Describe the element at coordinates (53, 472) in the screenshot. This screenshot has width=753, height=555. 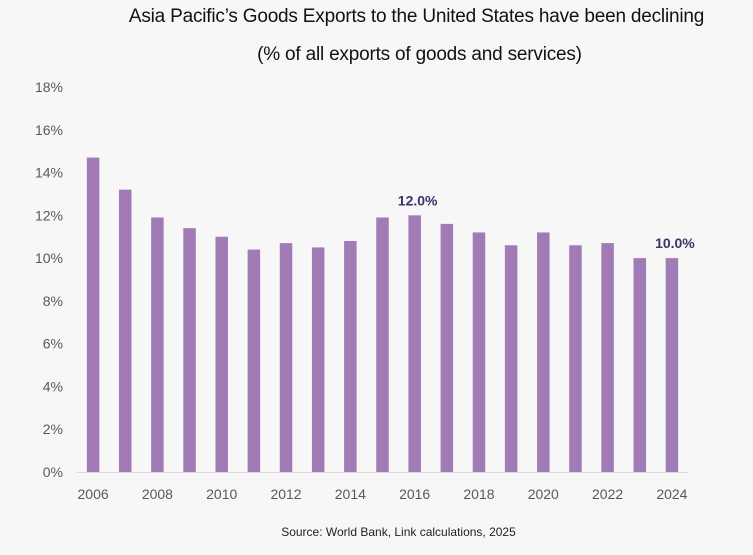
I see `y-tick-label: 0%` at that location.